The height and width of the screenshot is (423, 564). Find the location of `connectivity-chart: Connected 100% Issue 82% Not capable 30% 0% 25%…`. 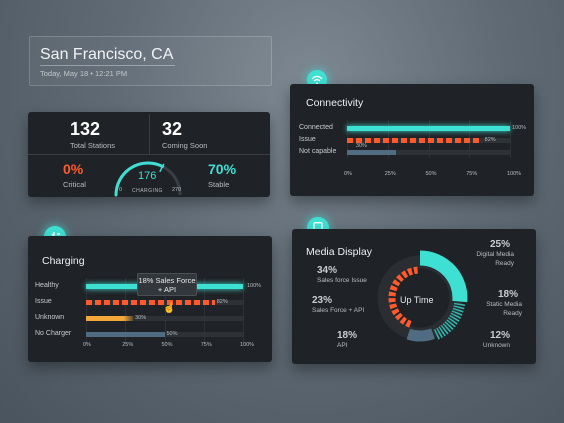

connectivity-chart: Connected 100% Issue 82% Not capable 30% 0% 25%… is located at coordinates (412, 140).